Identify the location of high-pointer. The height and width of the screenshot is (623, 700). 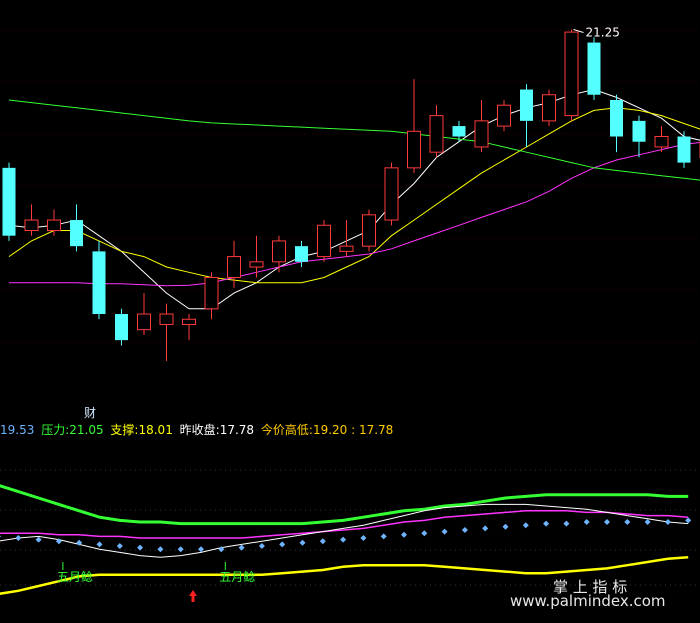
(578, 31).